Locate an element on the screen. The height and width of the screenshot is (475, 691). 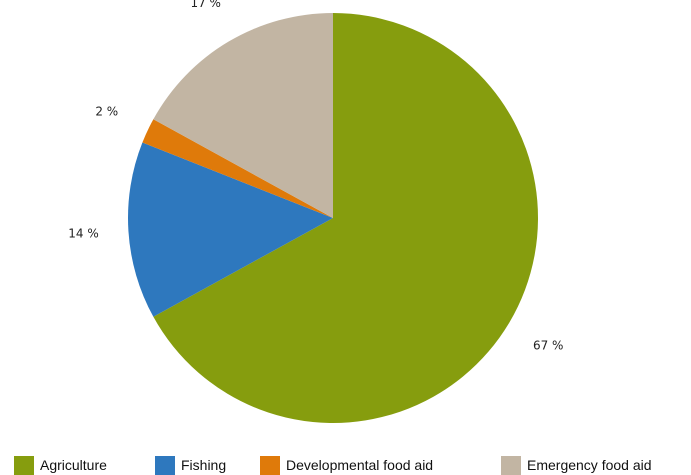
legend-label-fishing: Fishing is located at coordinates (204, 465).